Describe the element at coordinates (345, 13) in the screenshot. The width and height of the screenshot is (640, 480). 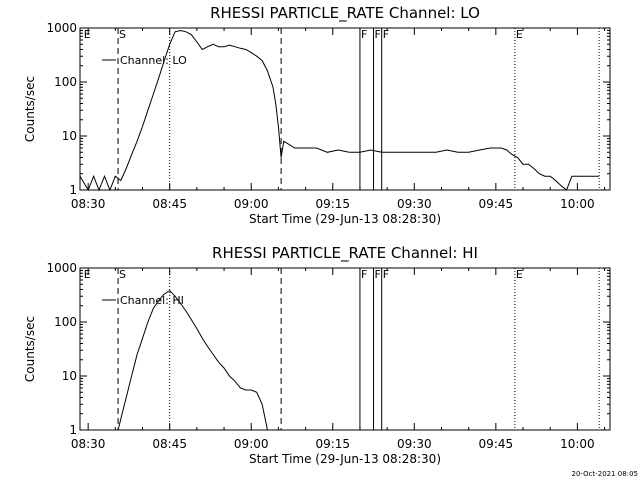
I see `chart-title: RHESSI PARTICLE_RATE Channel: LO` at that location.